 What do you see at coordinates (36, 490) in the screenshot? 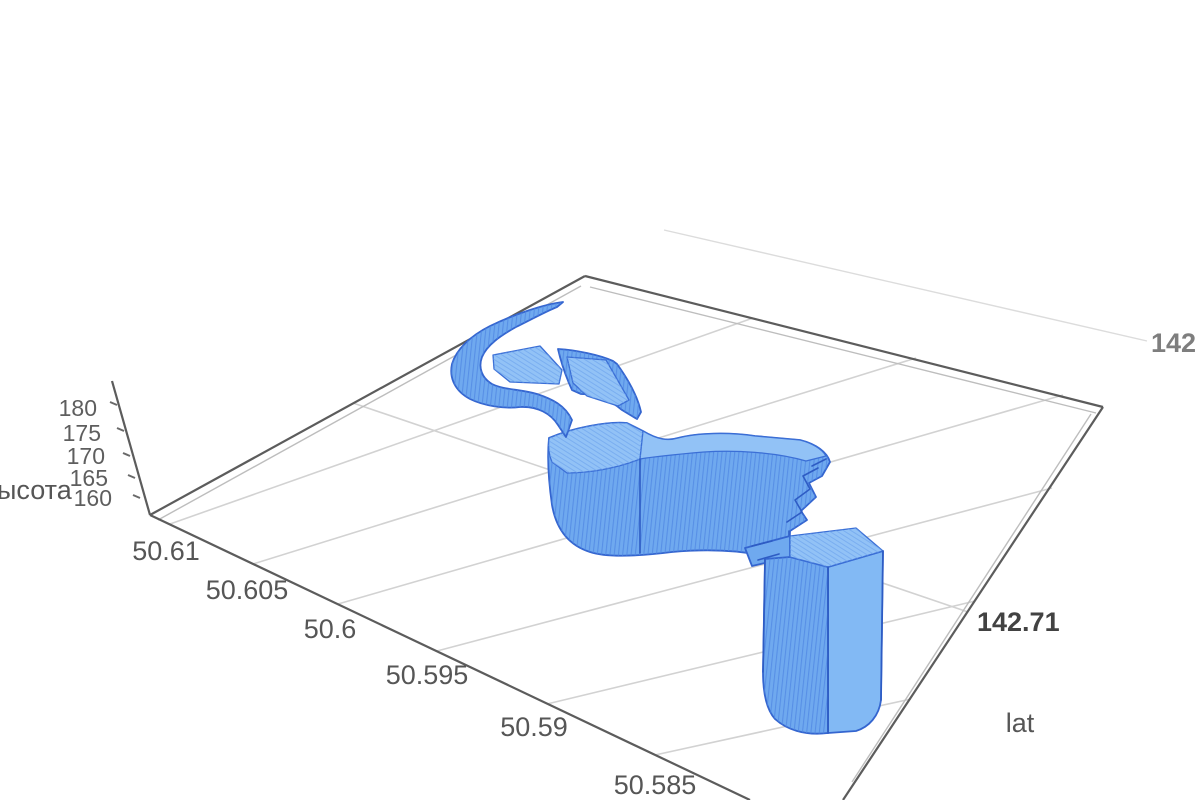
I see `z-axis-title: ысота` at bounding box center [36, 490].